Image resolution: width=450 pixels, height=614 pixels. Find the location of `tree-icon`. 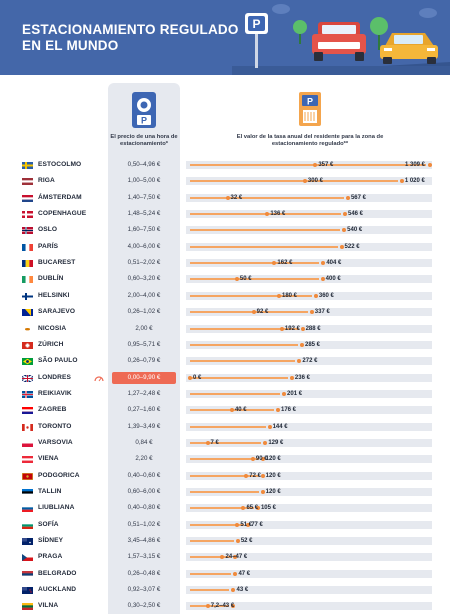

tree-icon is located at coordinates (340, 33).